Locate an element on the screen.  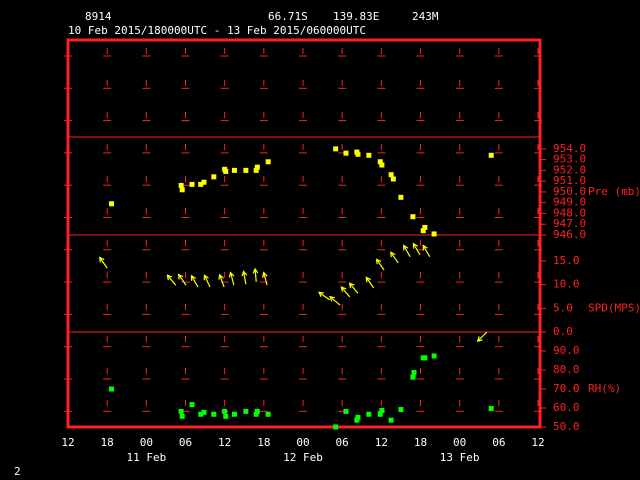
y-tick-label: 50.0 is located at coordinates (566, 426).